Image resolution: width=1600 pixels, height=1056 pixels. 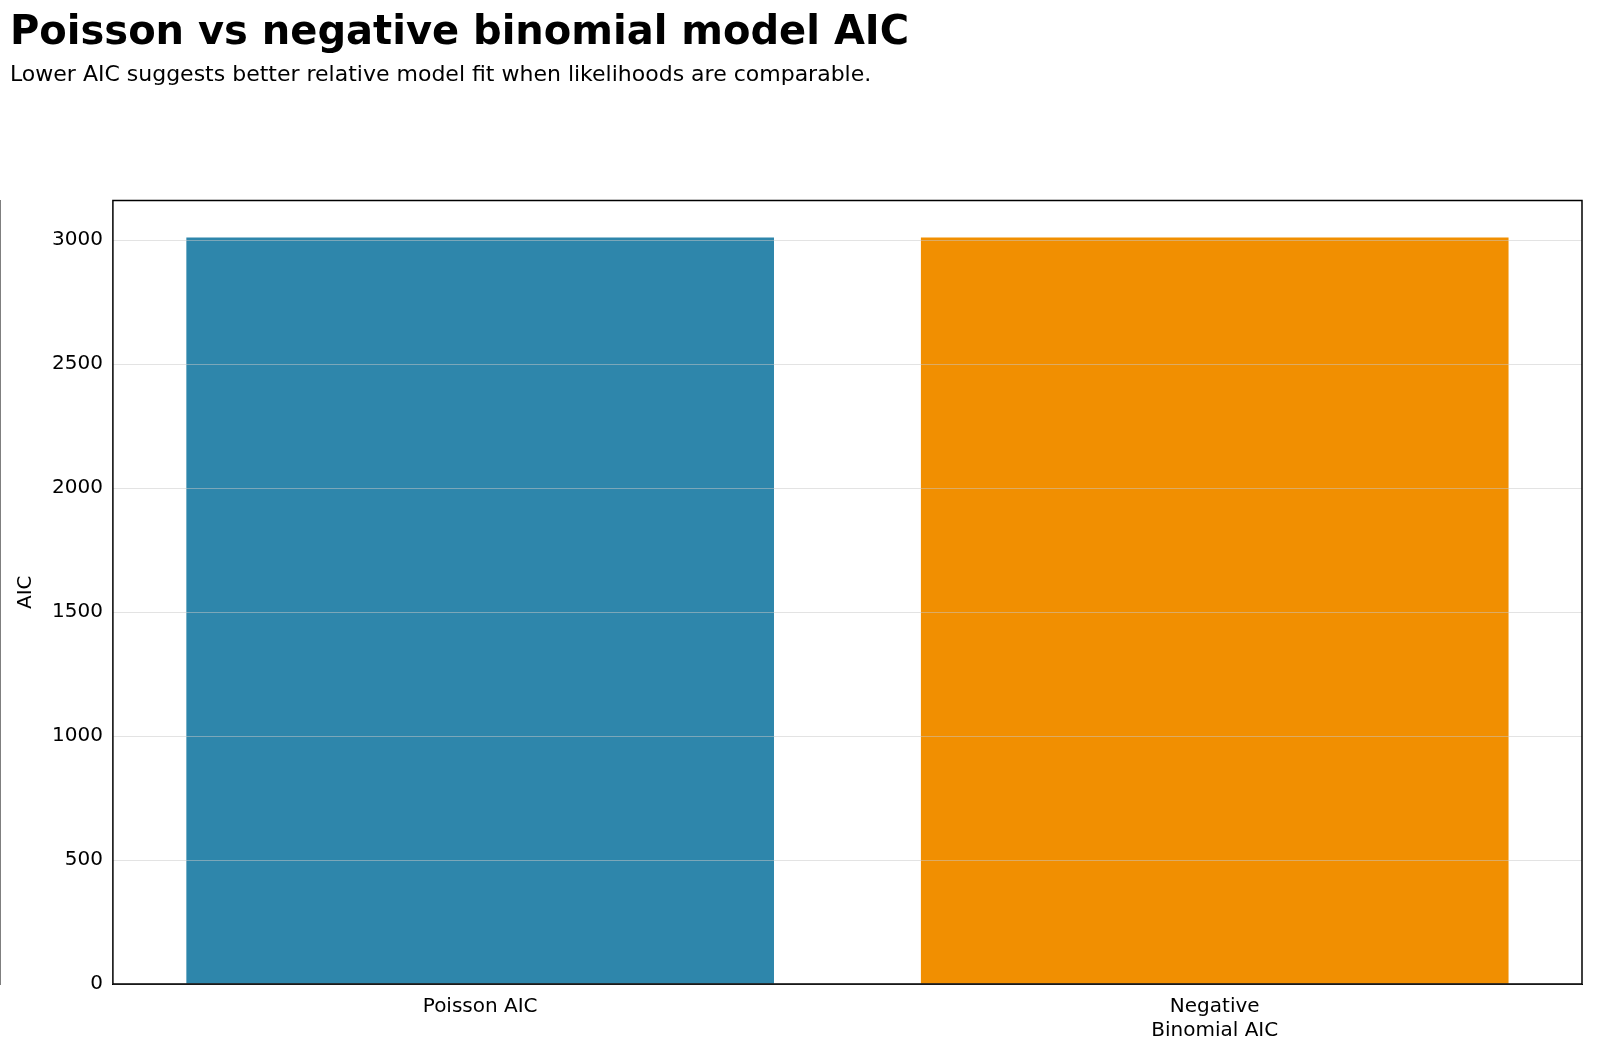 I want to click on y-axis-title: AIC, so click(x=24, y=592).